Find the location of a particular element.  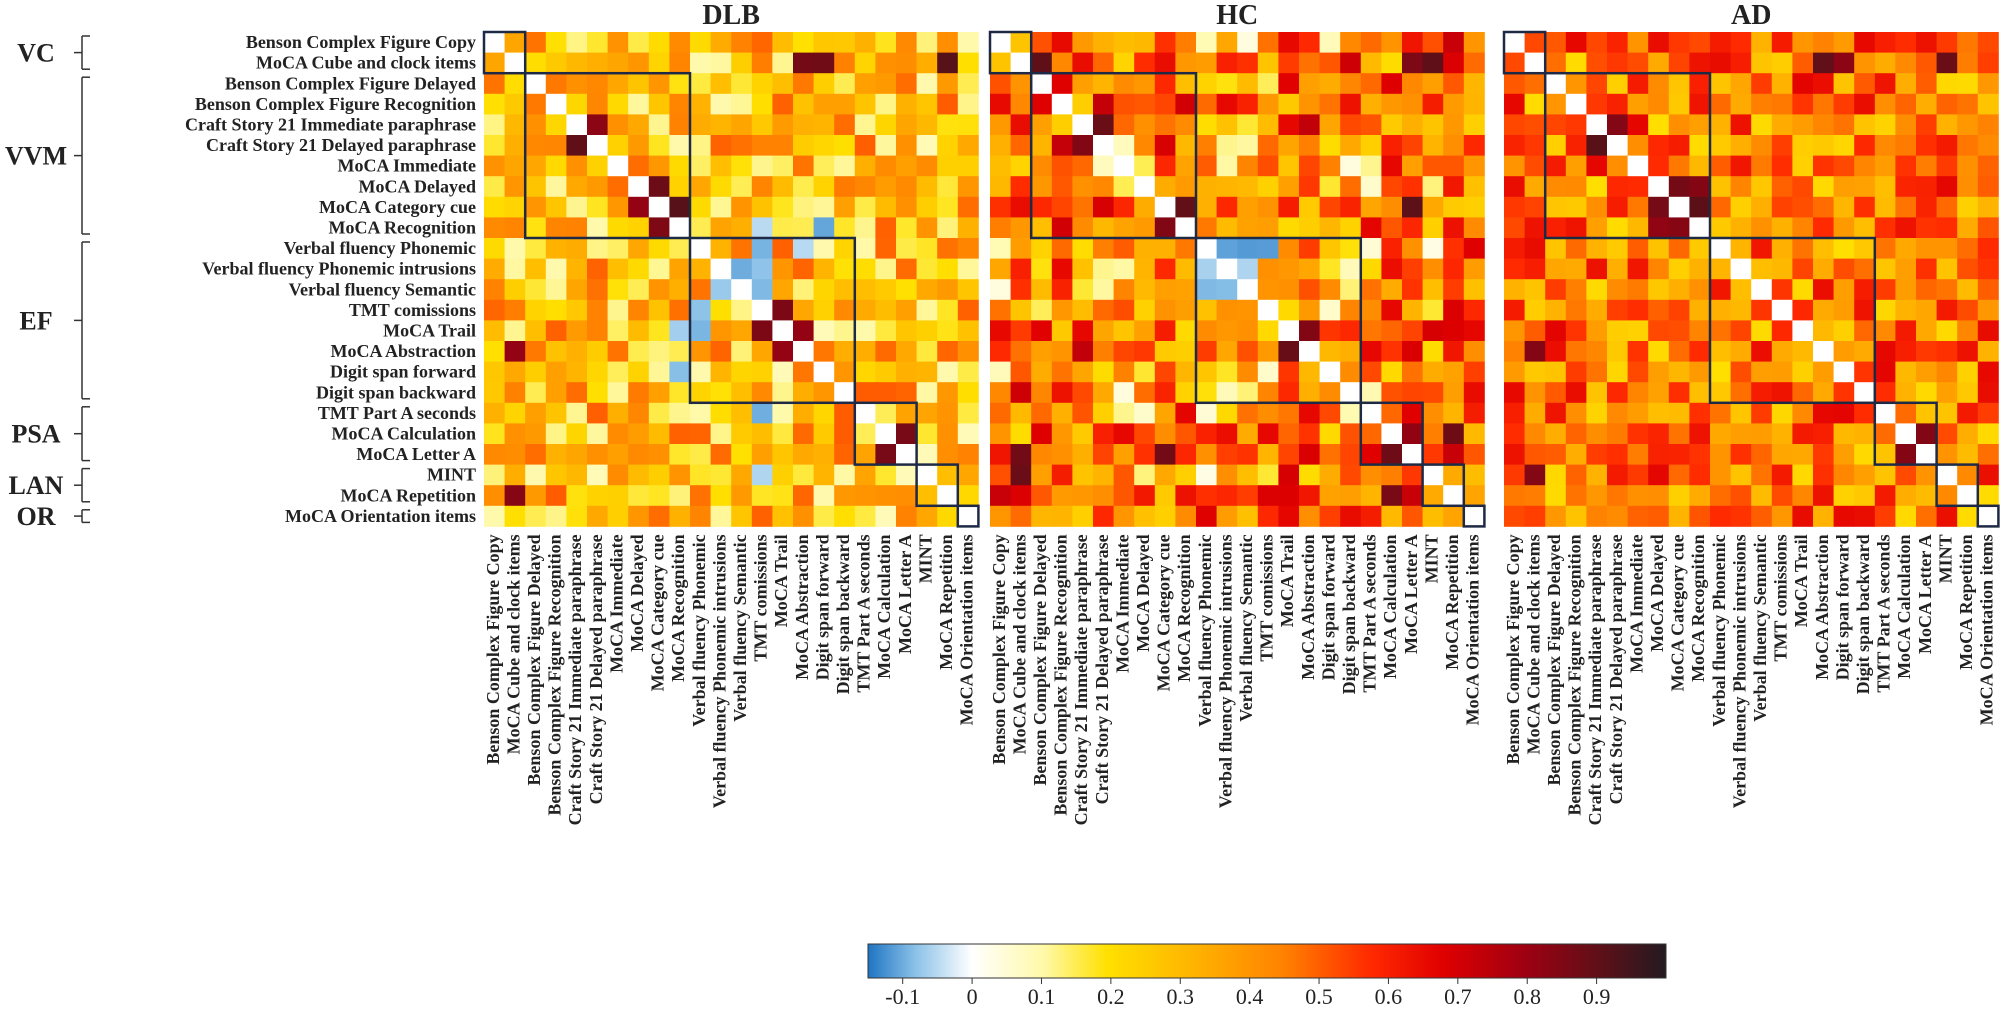

colorbar-tick-label: 0.1 is located at coordinates (1042, 996).